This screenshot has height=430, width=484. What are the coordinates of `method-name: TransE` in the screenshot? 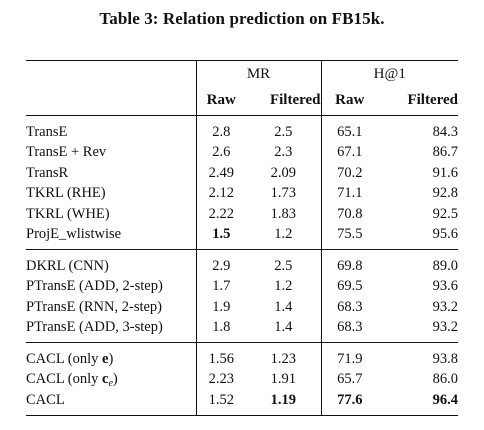 It's located at (47, 131).